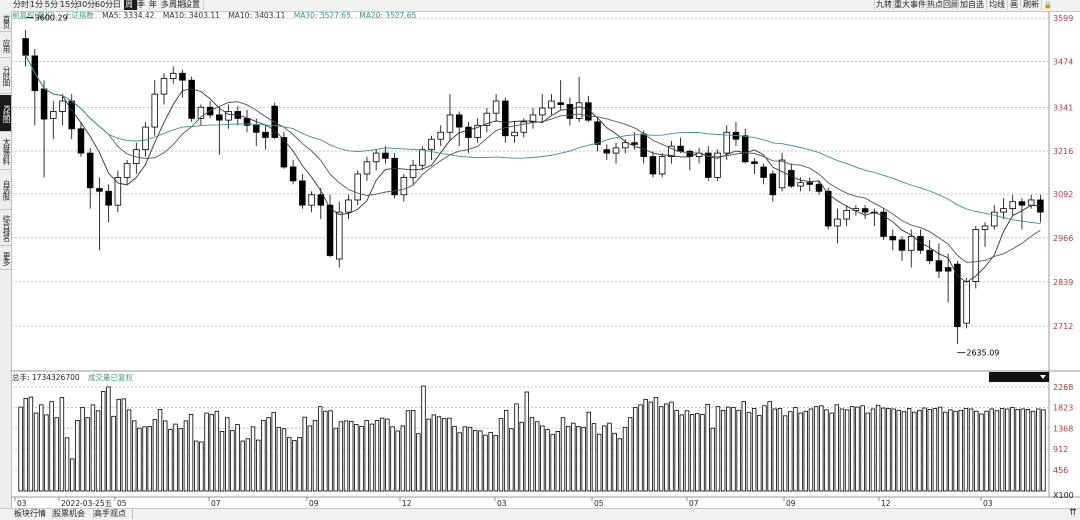  Describe the element at coordinates (909, 5) in the screenshot. I see `toolbar-button: 重大事件` at that location.